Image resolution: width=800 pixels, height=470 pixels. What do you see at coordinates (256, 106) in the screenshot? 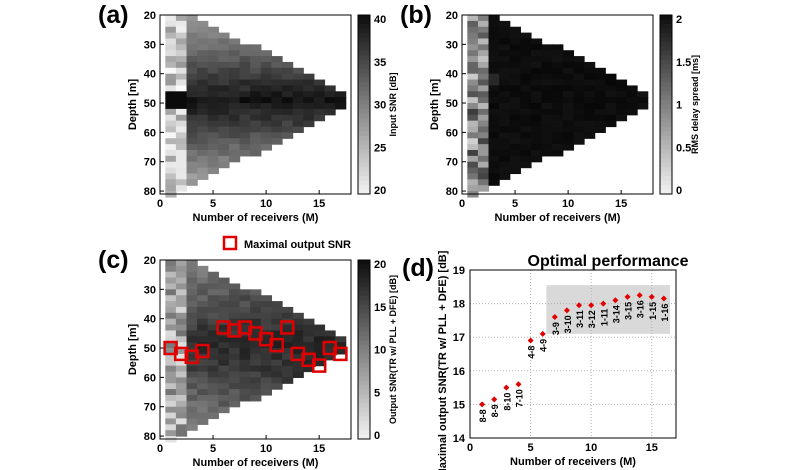
I see `heatmap-a` at bounding box center [256, 106].